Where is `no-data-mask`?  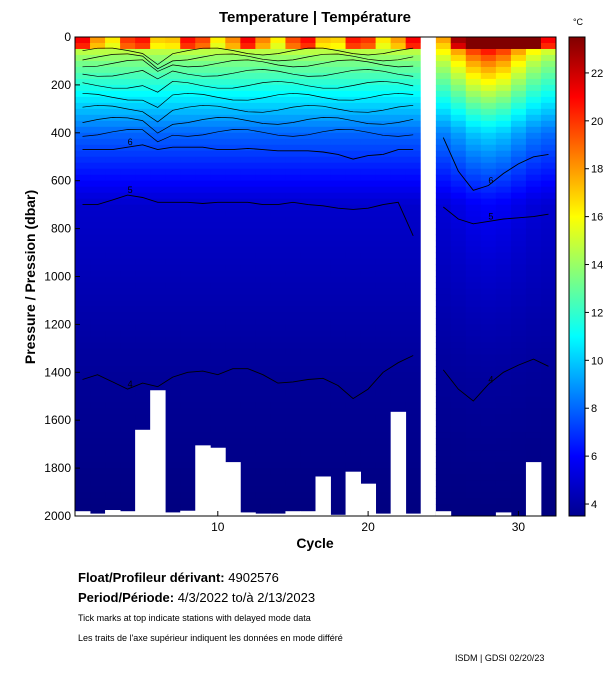 no-data-mask is located at coordinates (443, 513).